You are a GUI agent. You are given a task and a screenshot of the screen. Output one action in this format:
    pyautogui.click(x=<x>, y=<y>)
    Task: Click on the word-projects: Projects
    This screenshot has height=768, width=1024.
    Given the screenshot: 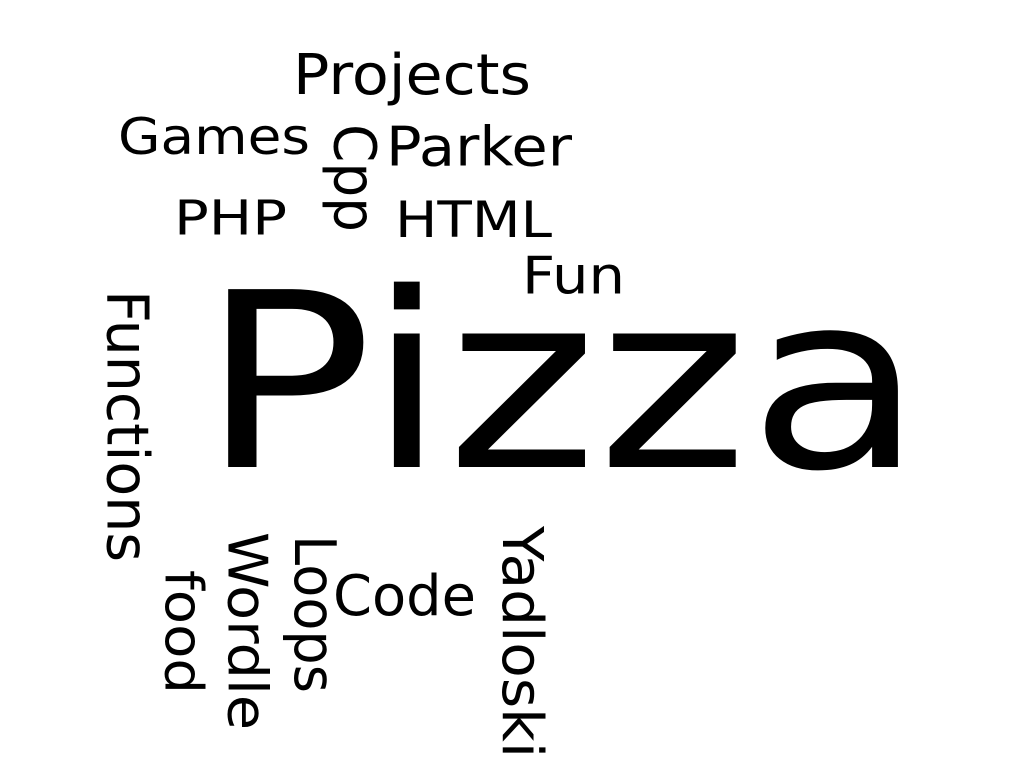 What is the action you would take?
    pyautogui.click(x=412, y=74)
    